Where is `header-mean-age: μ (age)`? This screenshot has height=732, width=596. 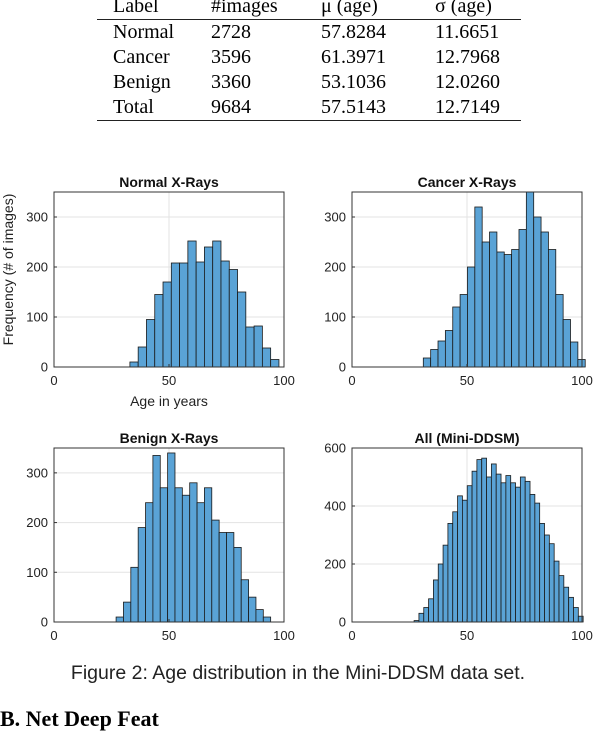
header-mean-age: μ (age) is located at coordinates (362, 10).